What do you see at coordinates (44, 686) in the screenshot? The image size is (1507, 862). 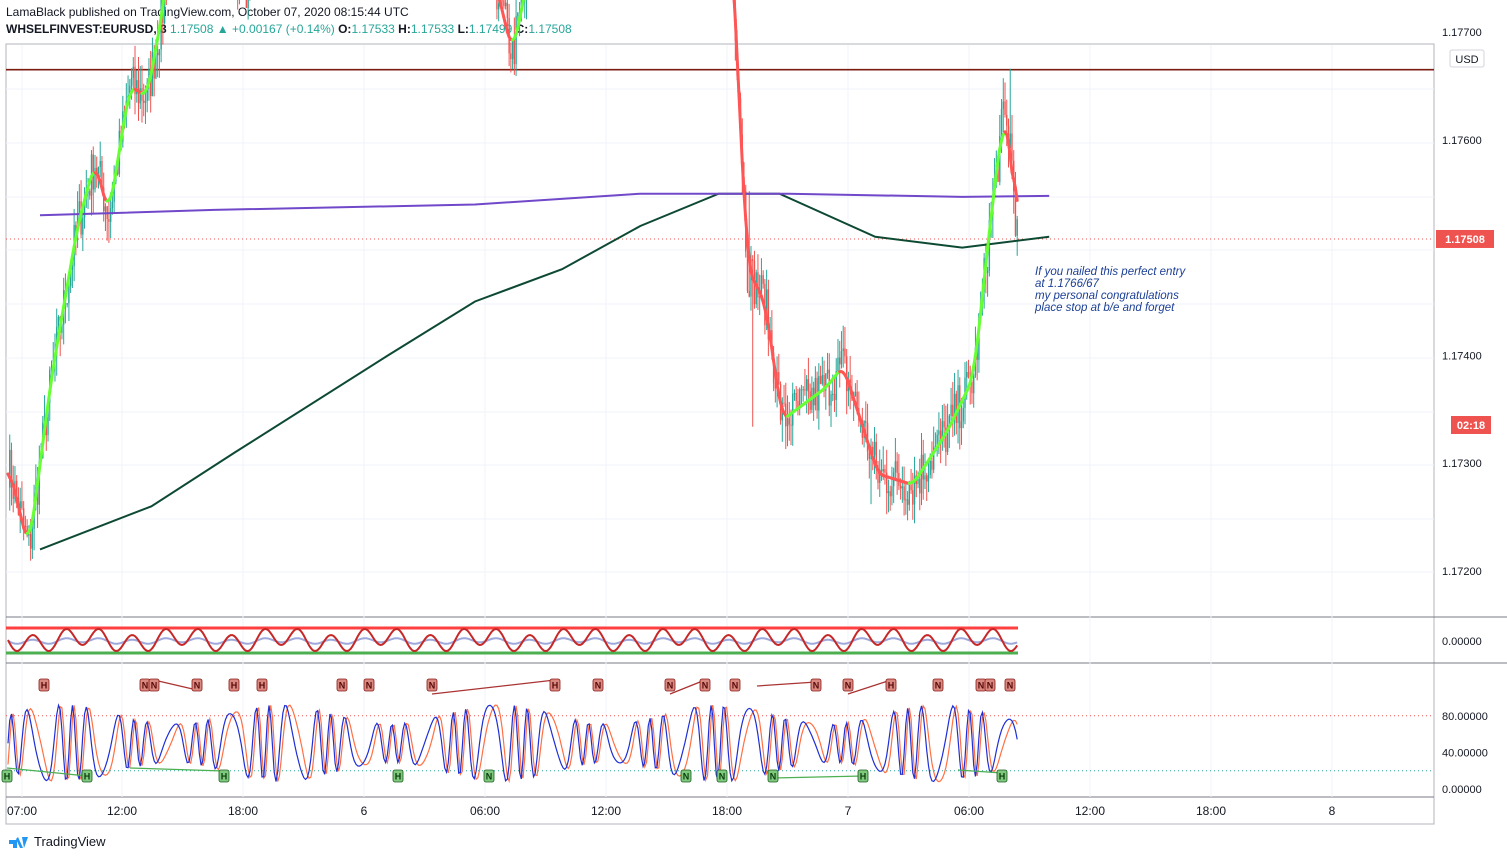 I see `marker-label: H` at bounding box center [44, 686].